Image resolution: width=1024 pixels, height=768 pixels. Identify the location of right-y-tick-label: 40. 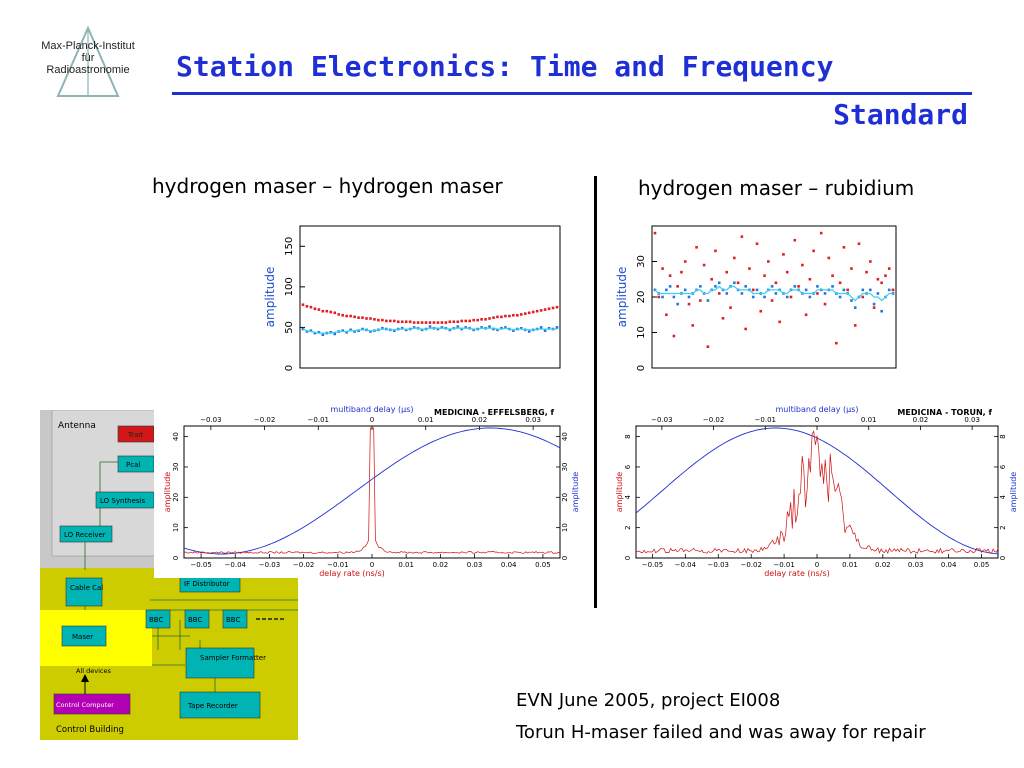
(565, 436).